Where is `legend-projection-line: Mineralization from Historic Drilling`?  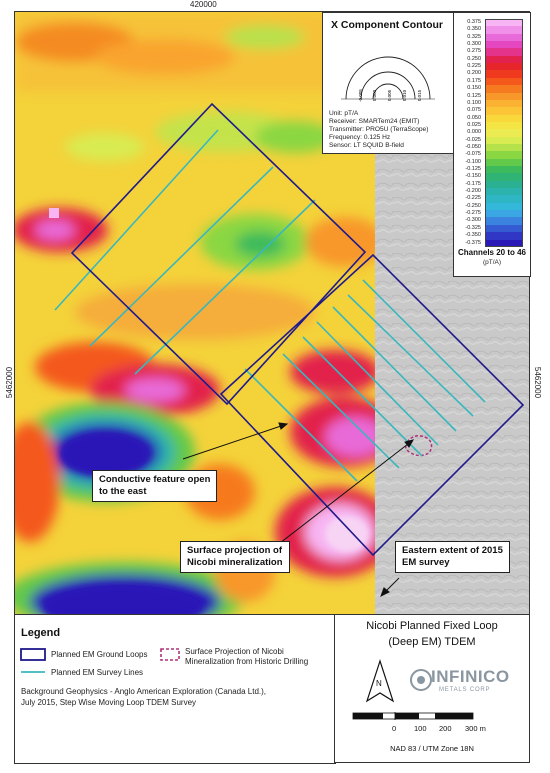 legend-projection-line: Mineralization from Historic Drilling is located at coordinates (247, 661).